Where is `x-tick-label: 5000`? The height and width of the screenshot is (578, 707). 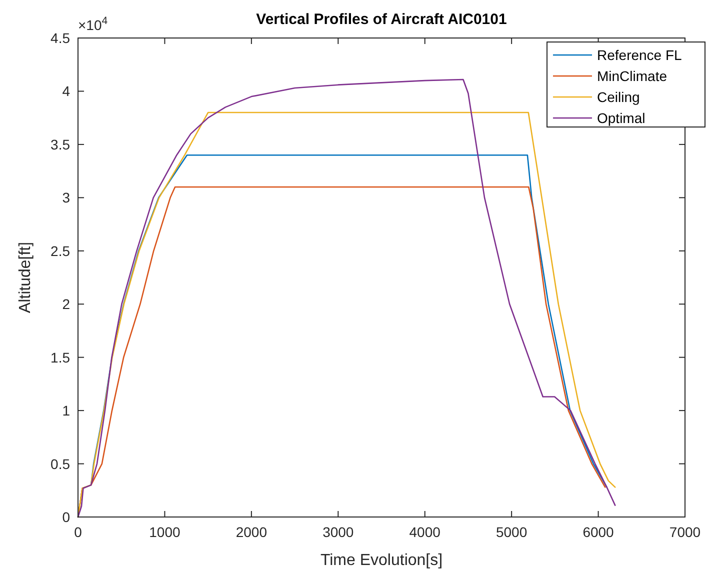 x-tick-label: 5000 is located at coordinates (512, 532).